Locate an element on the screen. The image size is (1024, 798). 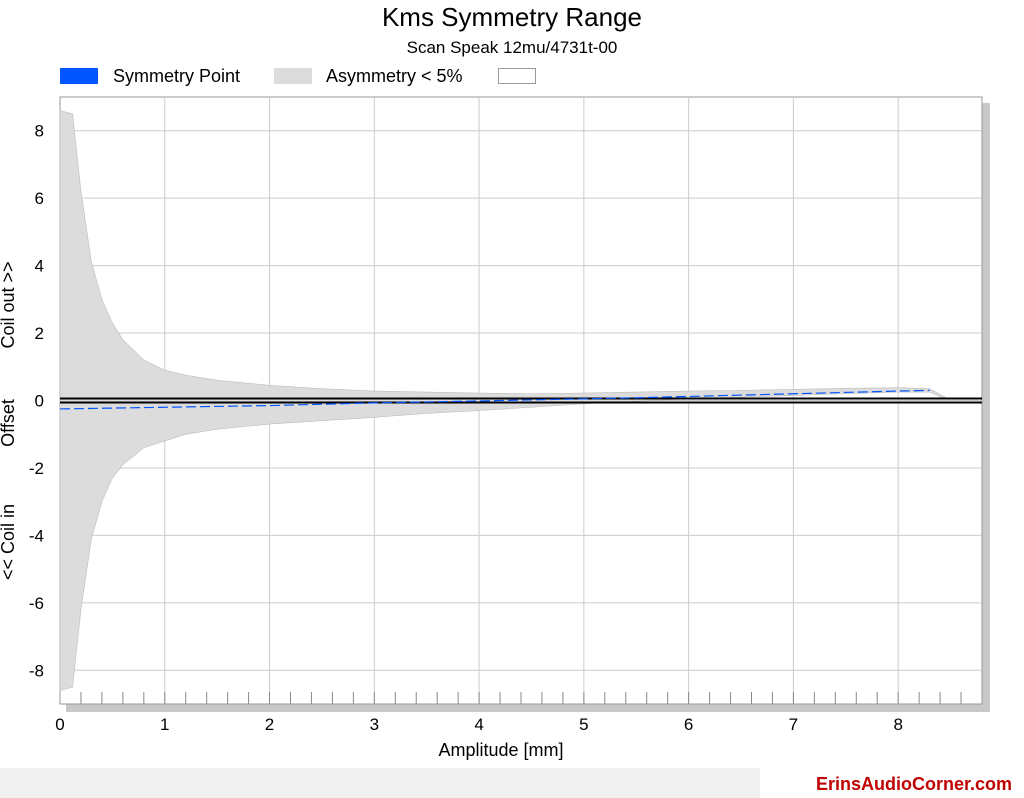
y-tick-label: 6 is located at coordinates (39, 198).